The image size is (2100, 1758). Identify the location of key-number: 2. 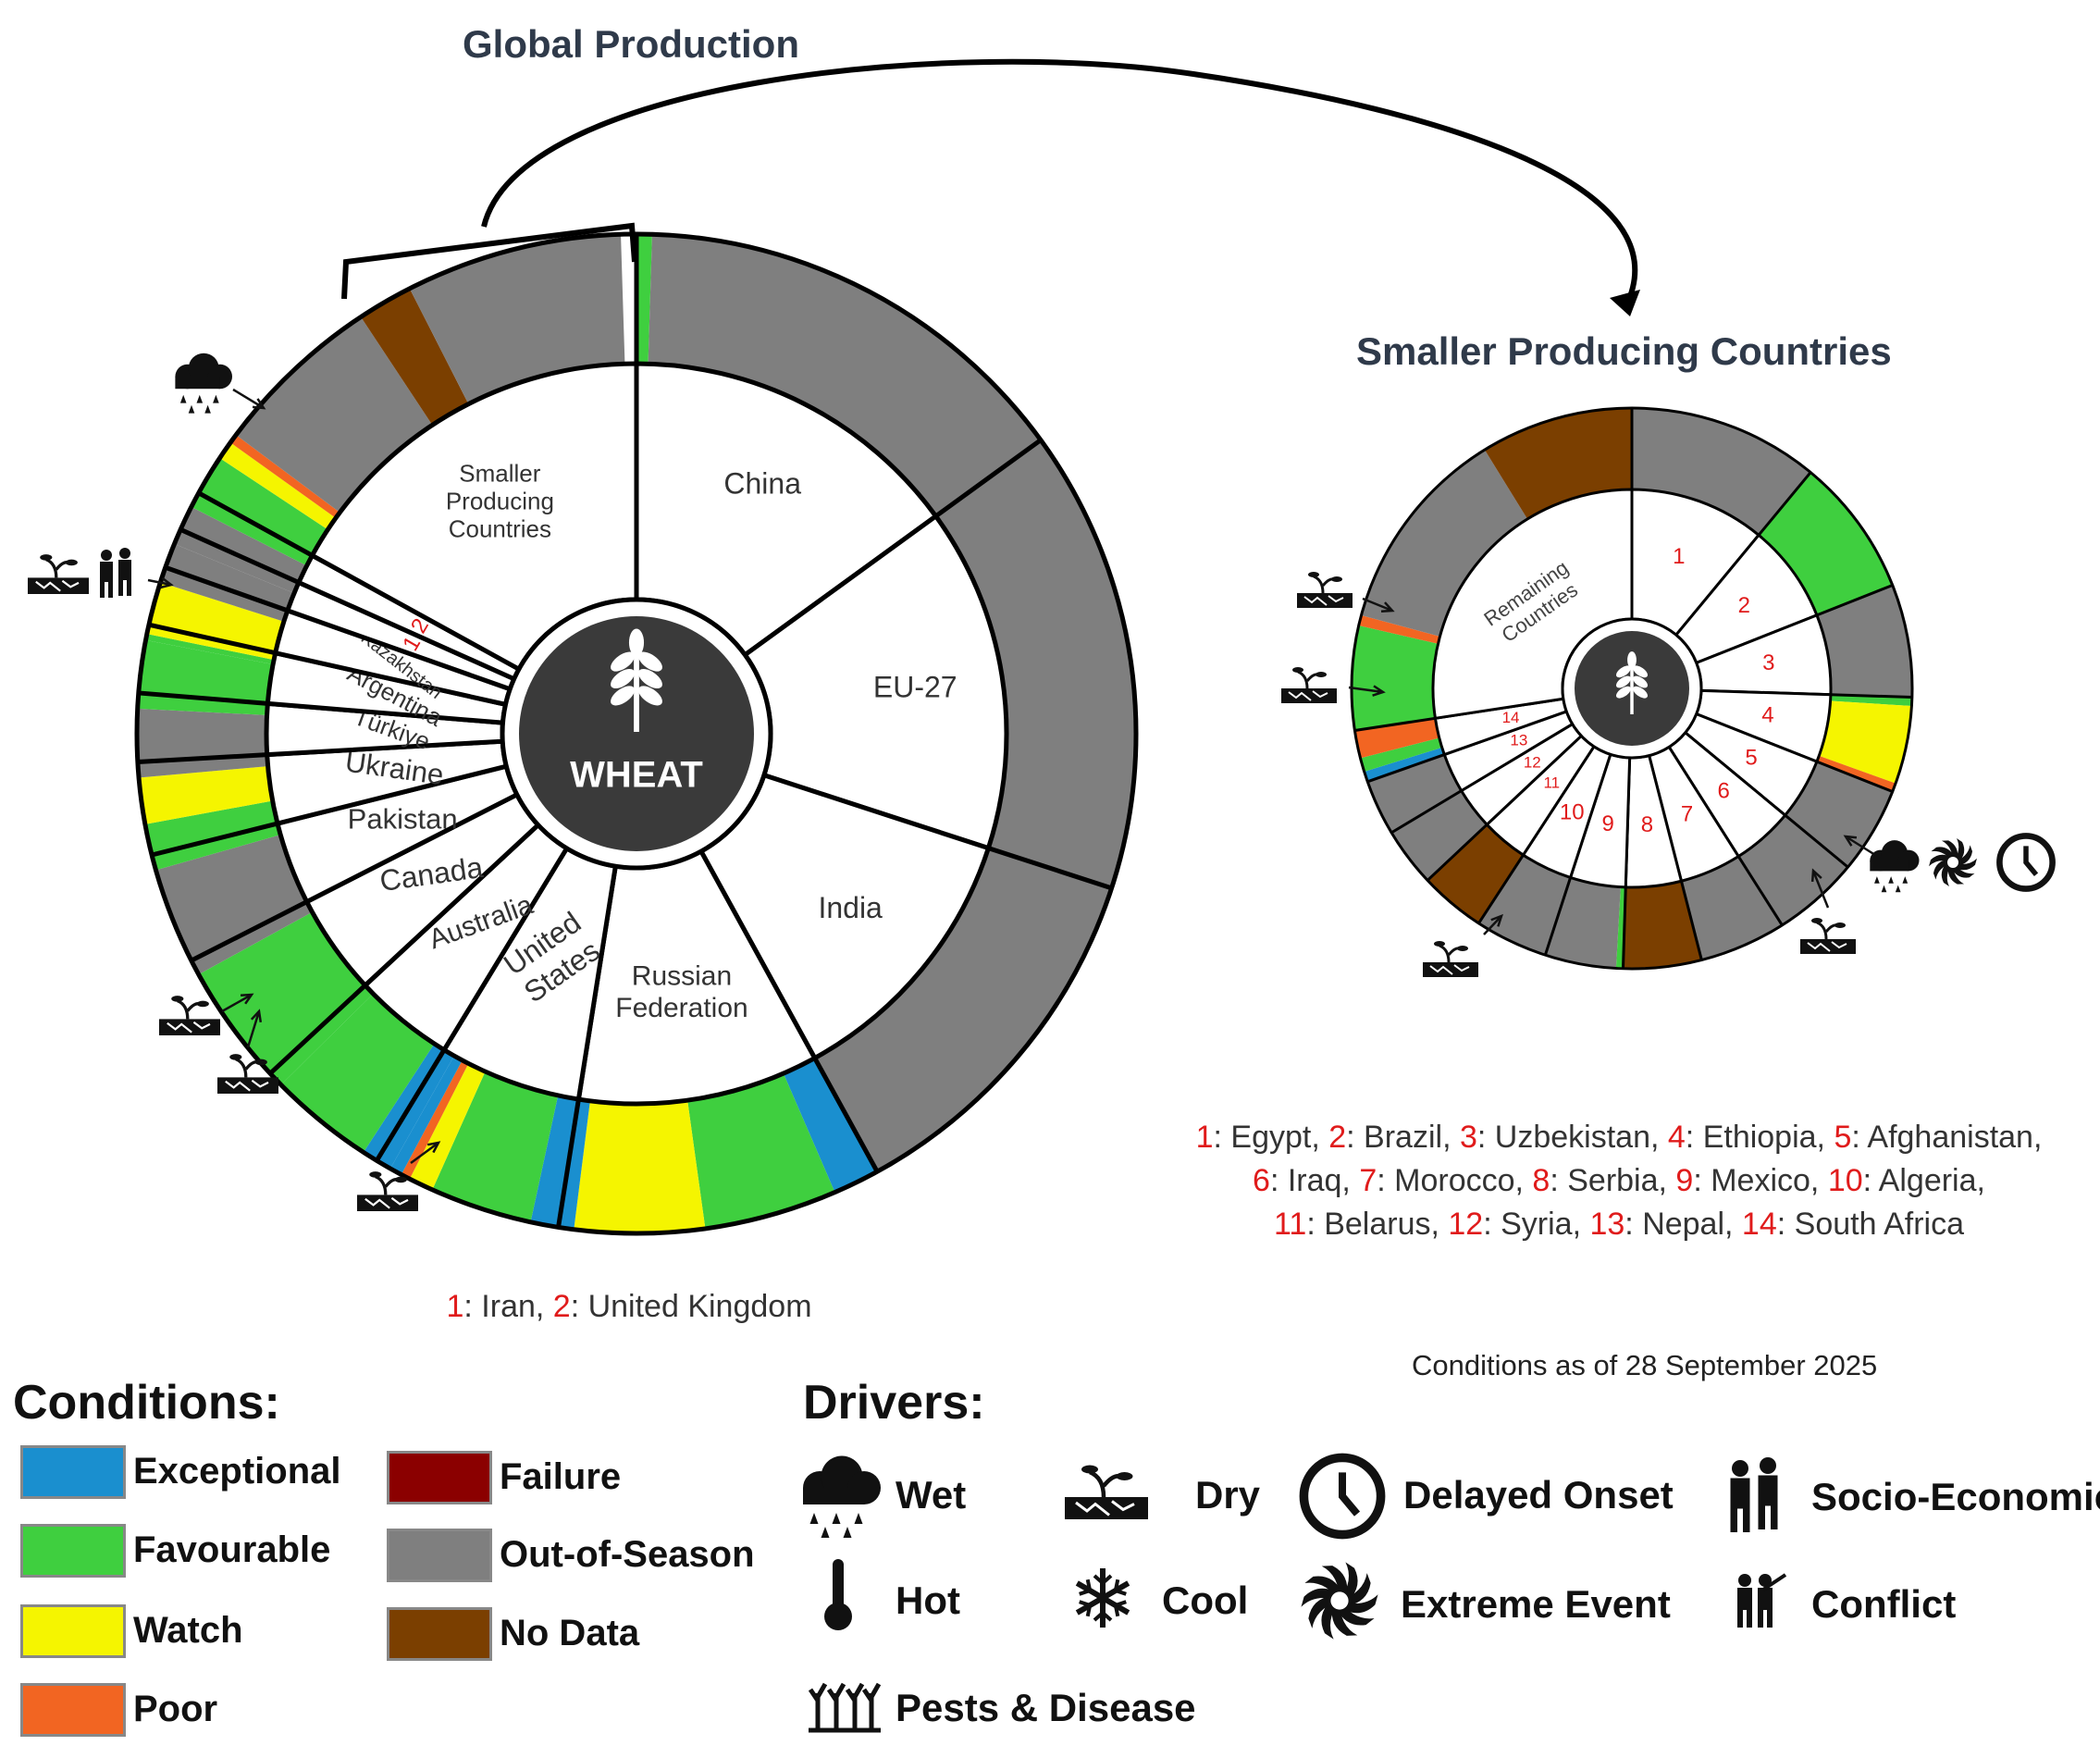
(1337, 1137).